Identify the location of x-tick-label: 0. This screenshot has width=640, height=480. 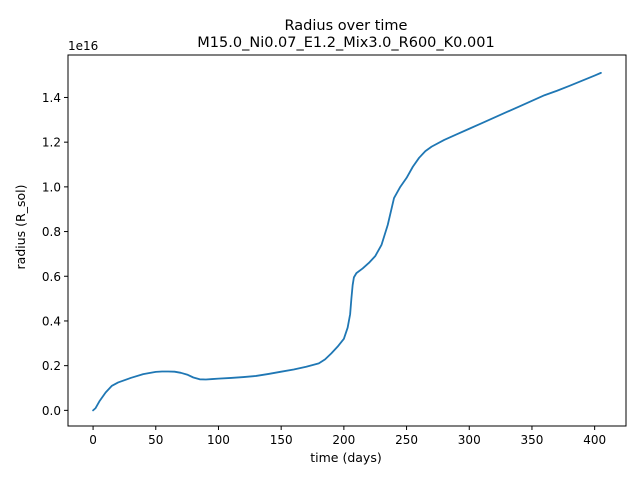
(93, 440).